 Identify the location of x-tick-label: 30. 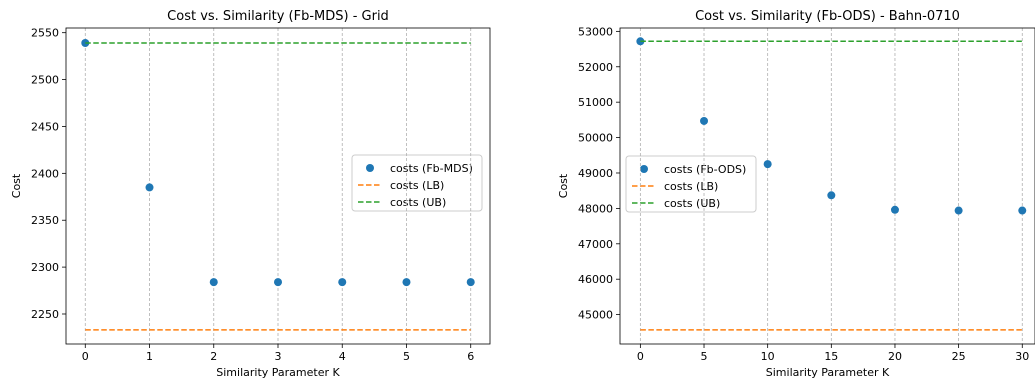
(1022, 356).